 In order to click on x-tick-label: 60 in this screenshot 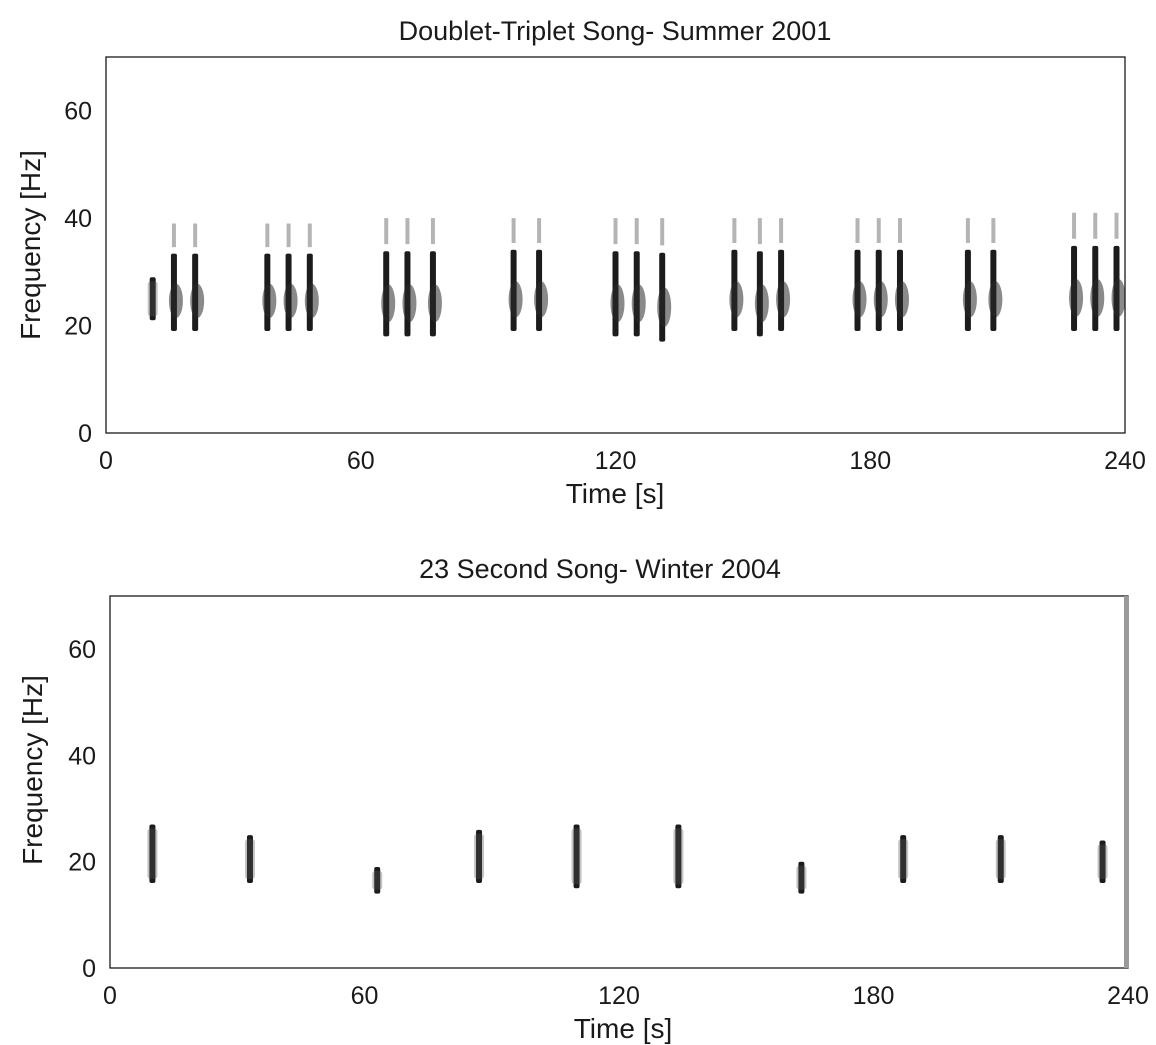, I will do `click(365, 996)`.